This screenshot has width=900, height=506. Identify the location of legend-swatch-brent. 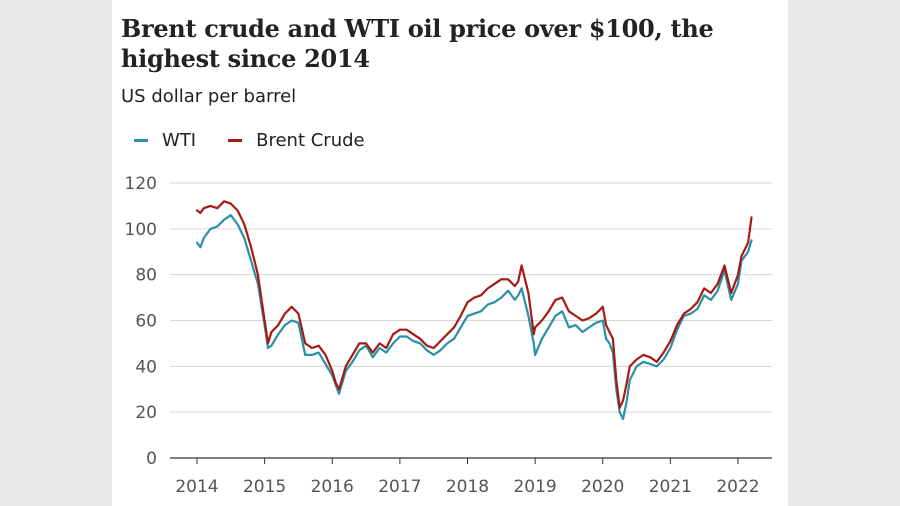
(235, 140).